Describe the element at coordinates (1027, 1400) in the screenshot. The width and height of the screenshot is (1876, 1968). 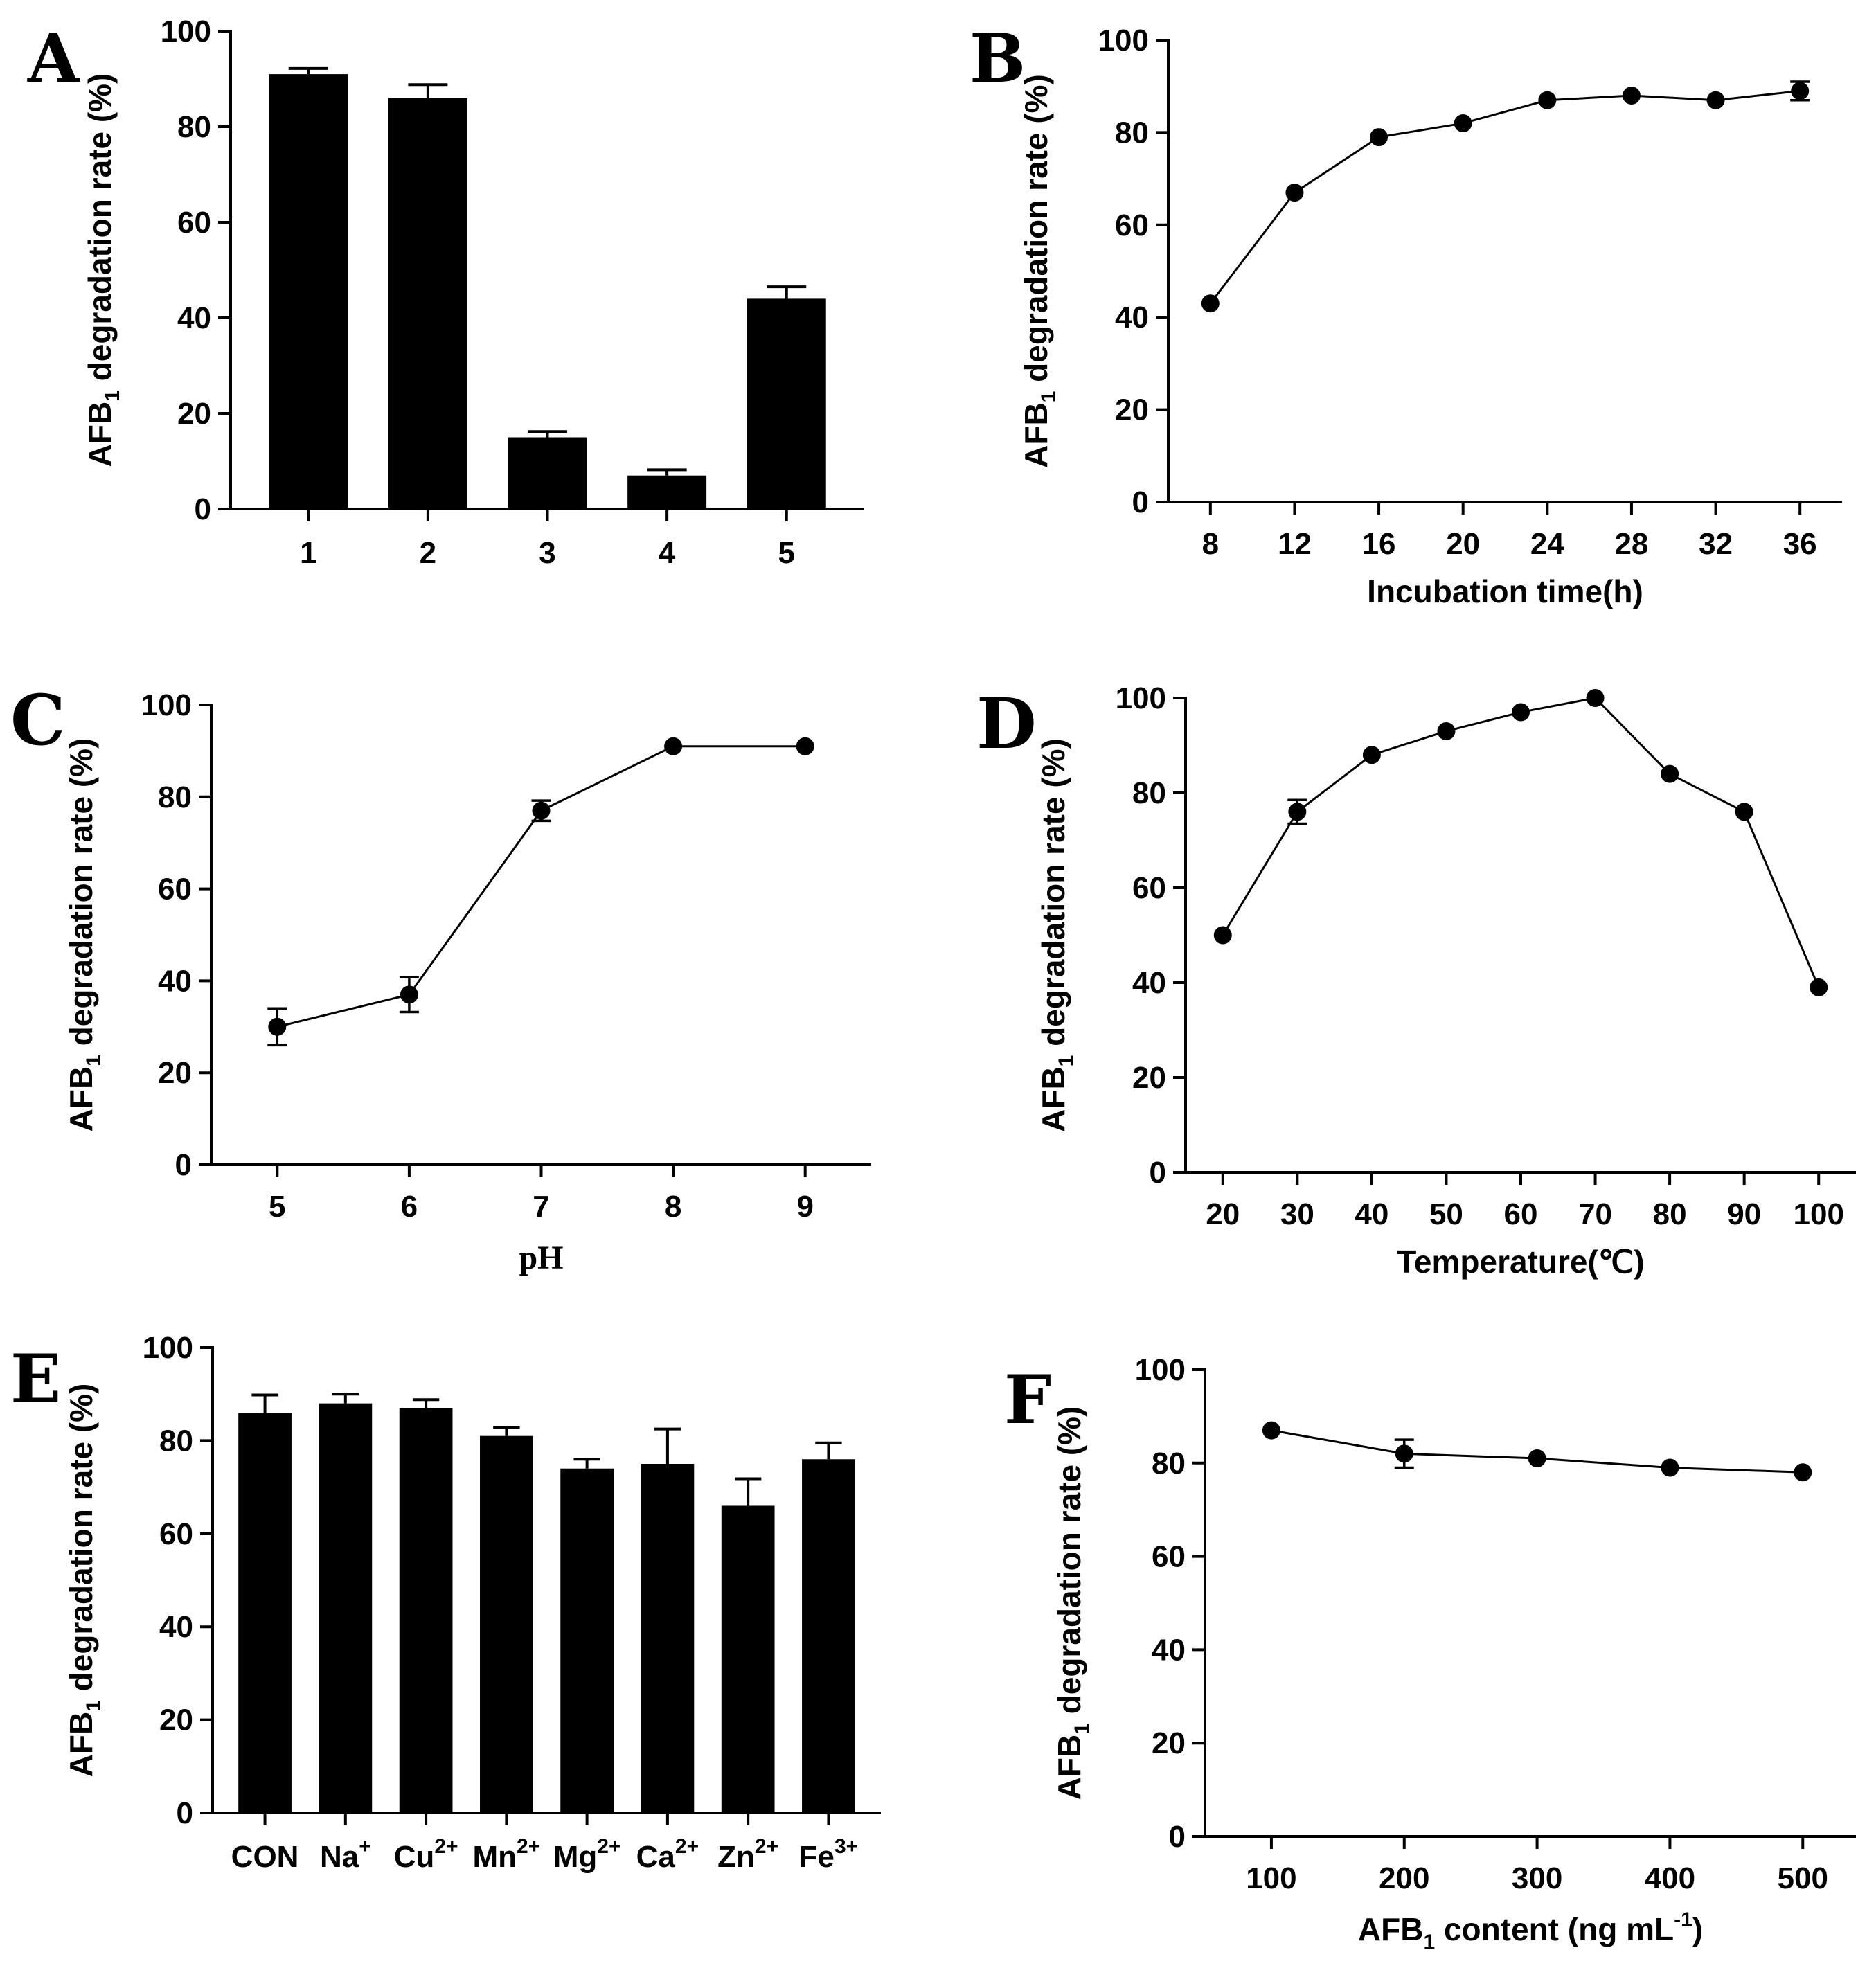
I see `panel-letter: F` at that location.